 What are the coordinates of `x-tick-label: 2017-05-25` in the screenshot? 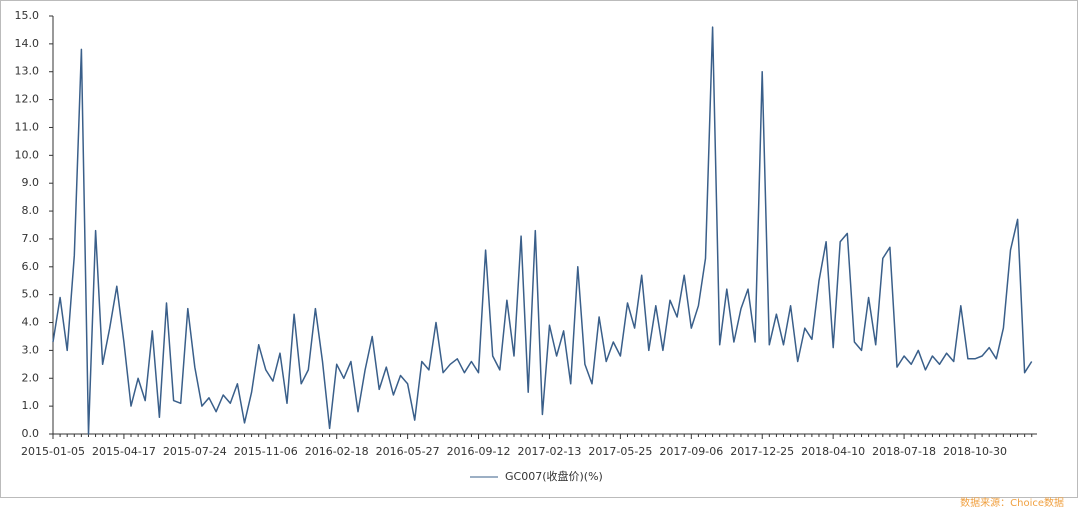 It's located at (620, 451).